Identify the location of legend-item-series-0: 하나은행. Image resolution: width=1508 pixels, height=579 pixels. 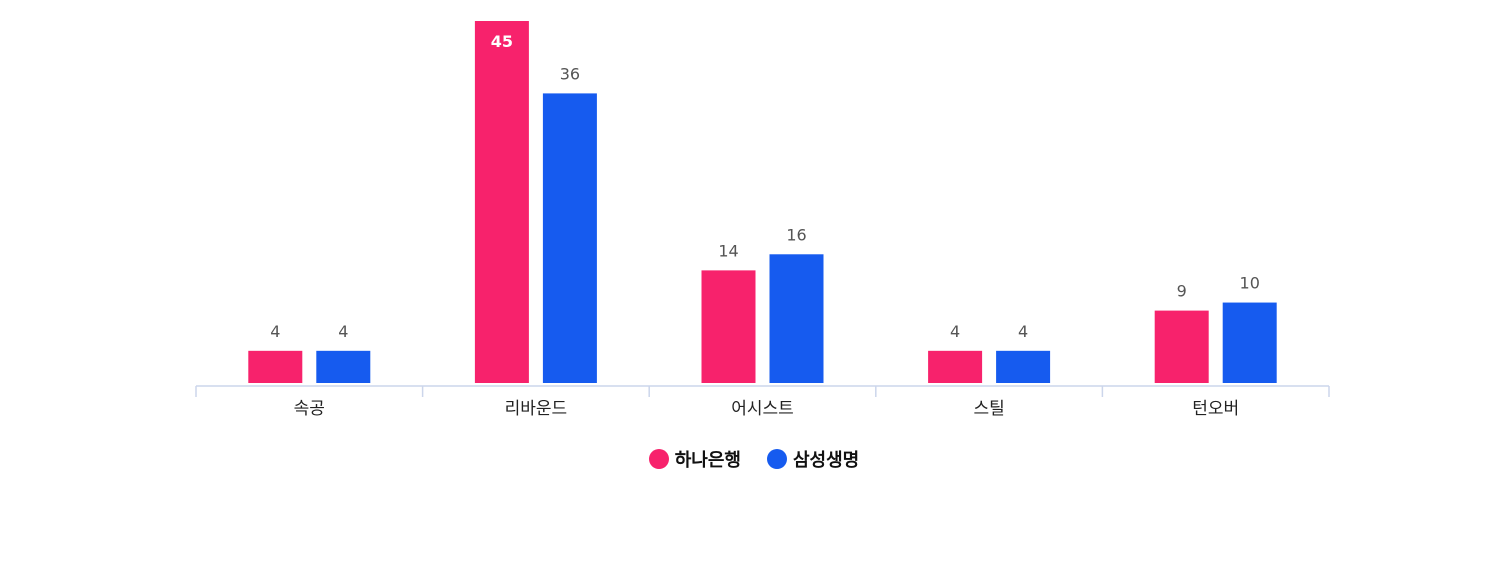
(694, 459).